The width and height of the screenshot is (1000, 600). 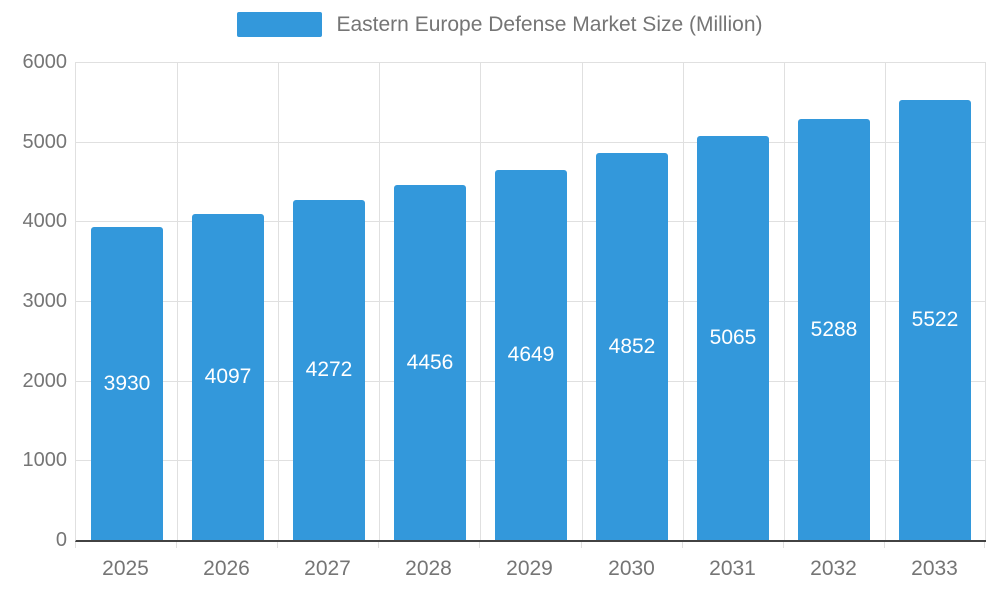 I want to click on y-axis-label: 0, so click(x=61, y=540).